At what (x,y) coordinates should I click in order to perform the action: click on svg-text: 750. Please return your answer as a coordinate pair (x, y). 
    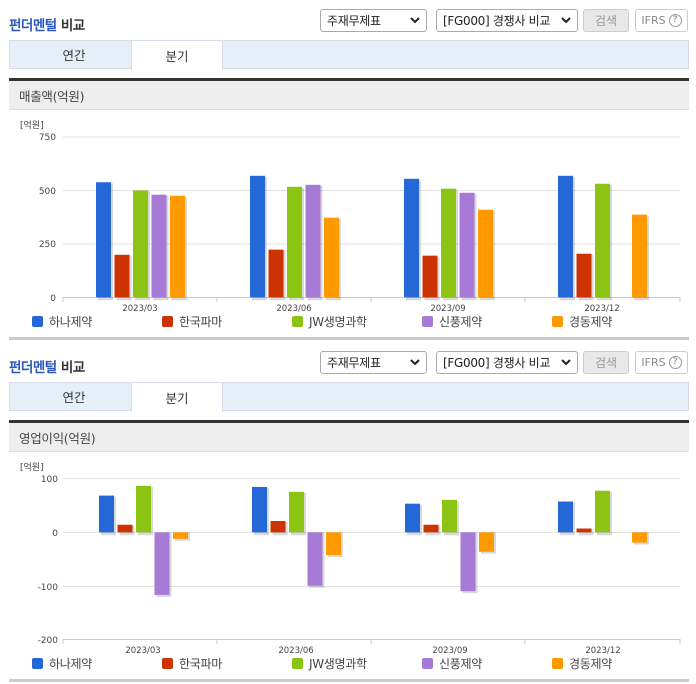
    Looking at the image, I should click on (47, 138).